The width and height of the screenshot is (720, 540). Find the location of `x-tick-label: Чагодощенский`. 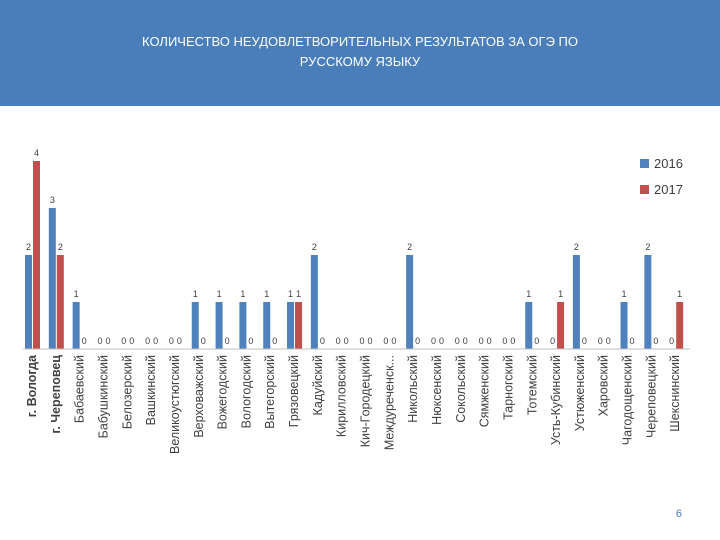

x-tick-label: Чагодощенский is located at coordinates (628, 400).